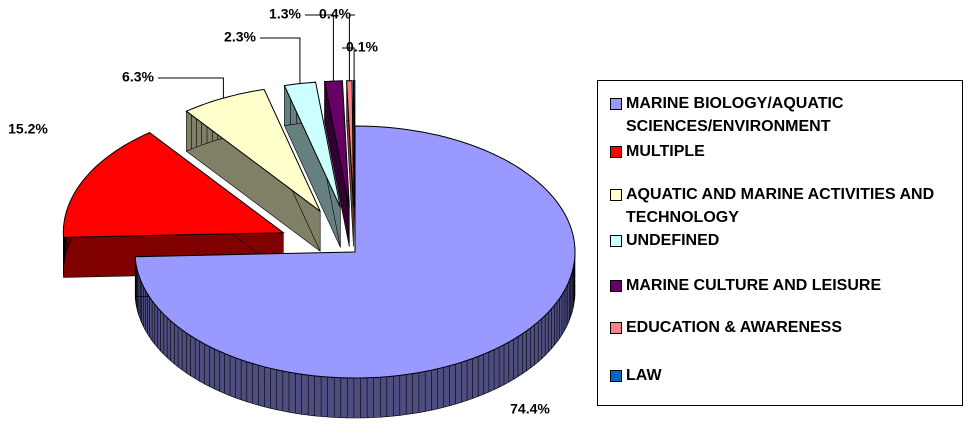 Image resolution: width=974 pixels, height=433 pixels. What do you see at coordinates (665, 151) in the screenshot?
I see `legend-label: MULTIPLE` at bounding box center [665, 151].